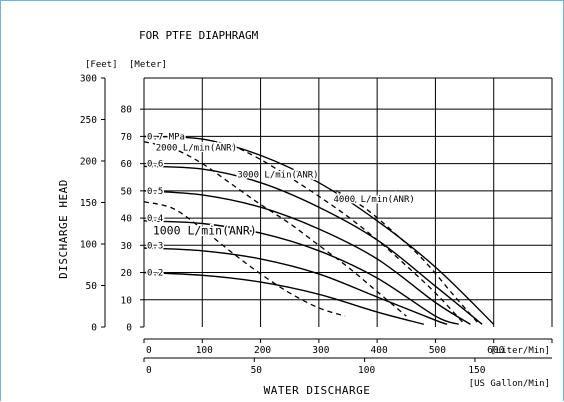  What do you see at coordinates (407, 257) in the screenshot?
I see `air-consumption-curve-4000-l-min-anr-` at bounding box center [407, 257].